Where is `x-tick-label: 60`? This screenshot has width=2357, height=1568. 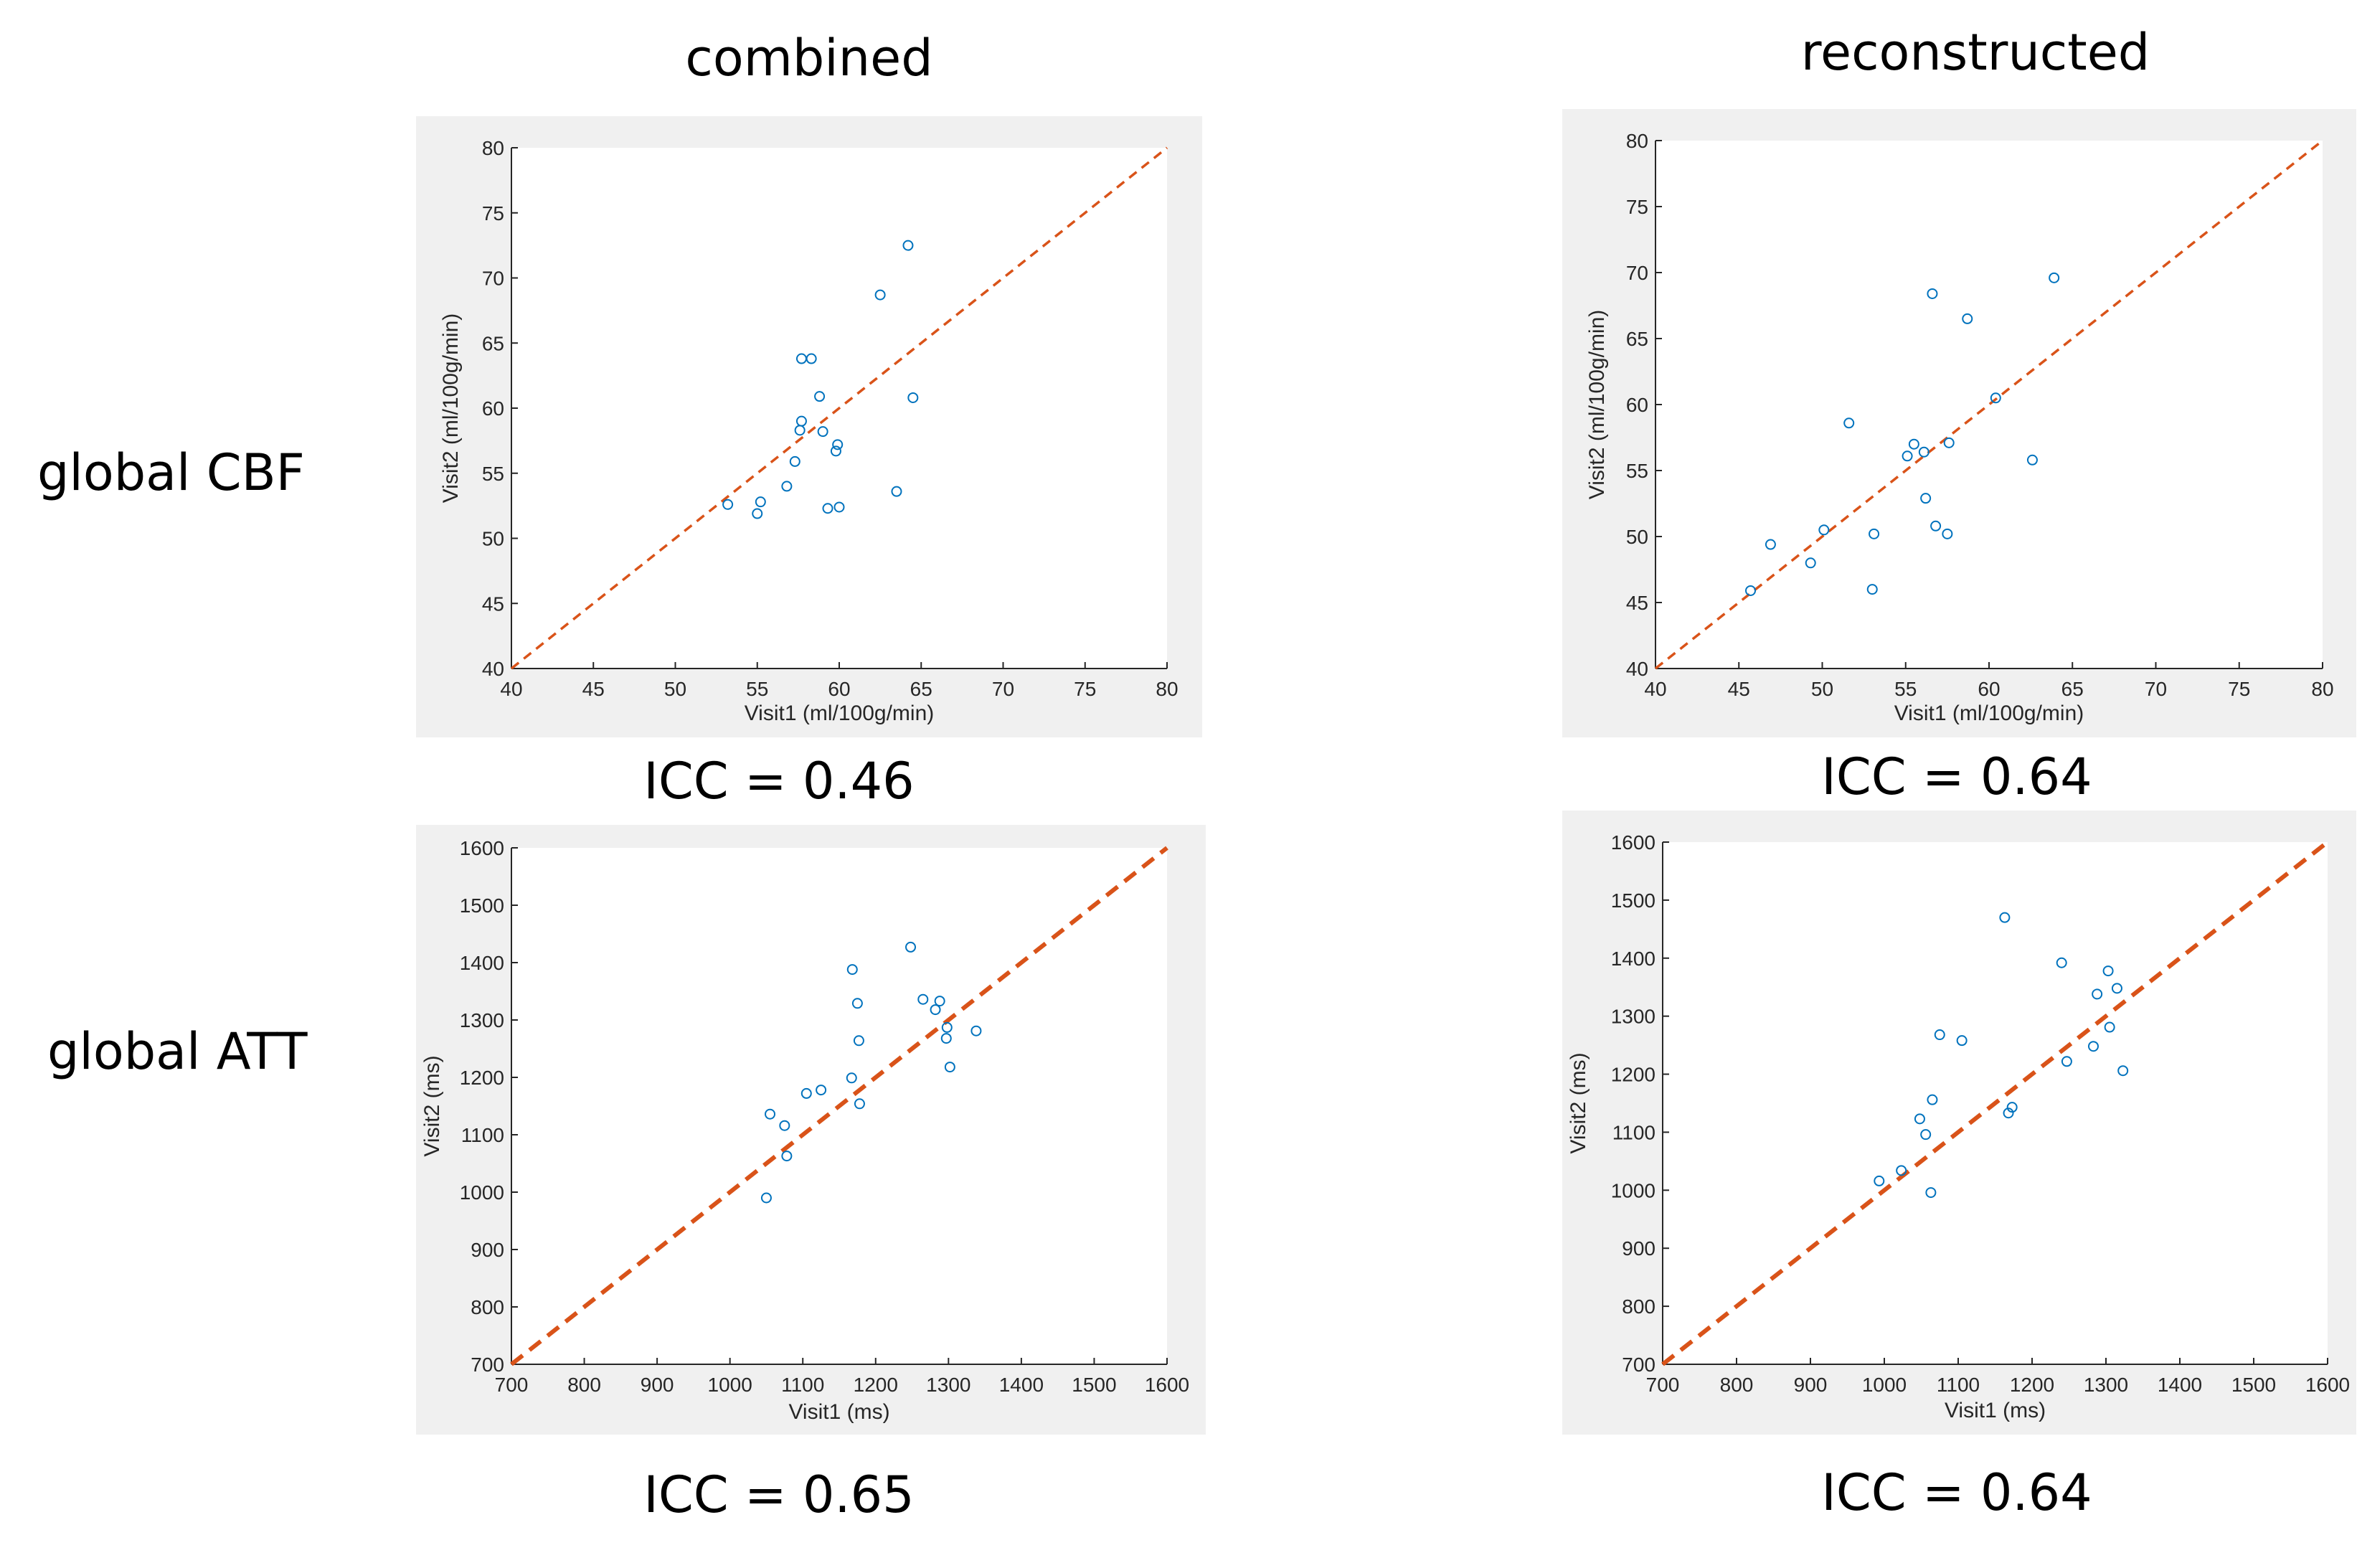 x-tick-label: 60 is located at coordinates (839, 689).